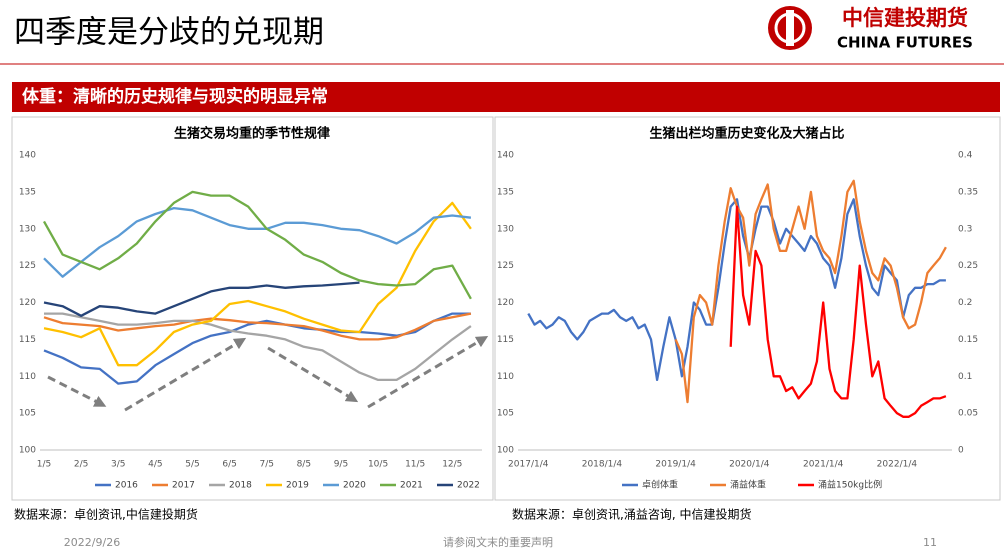 This screenshot has height=559, width=1004. What do you see at coordinates (92, 542) in the screenshot?
I see `footer-date: 2022/9/26` at bounding box center [92, 542].